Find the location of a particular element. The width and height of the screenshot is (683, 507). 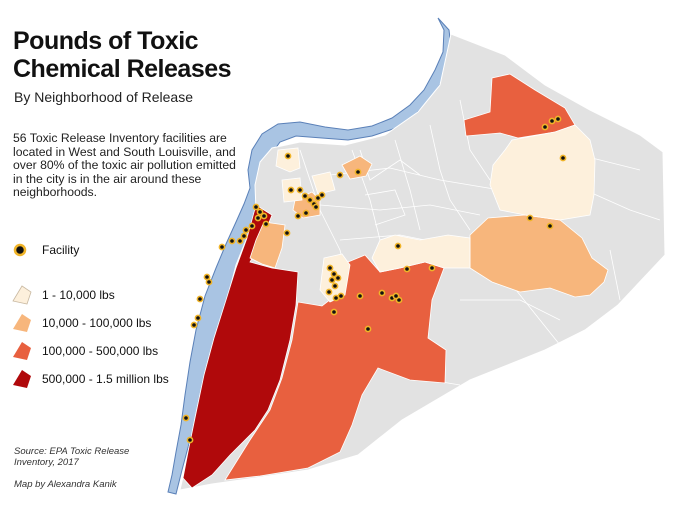

legend-class-1: 1 - 10,000 lbs is located at coordinates (63, 295).